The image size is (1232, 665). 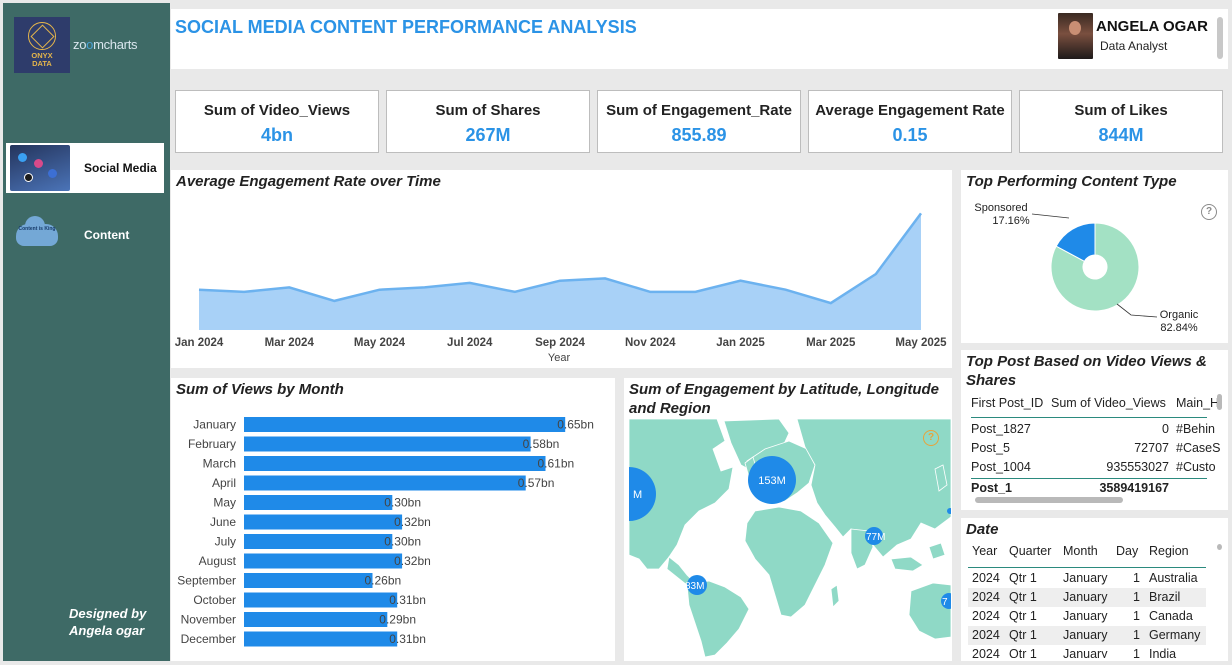 I want to click on leader-line, so click(x=1050, y=216).